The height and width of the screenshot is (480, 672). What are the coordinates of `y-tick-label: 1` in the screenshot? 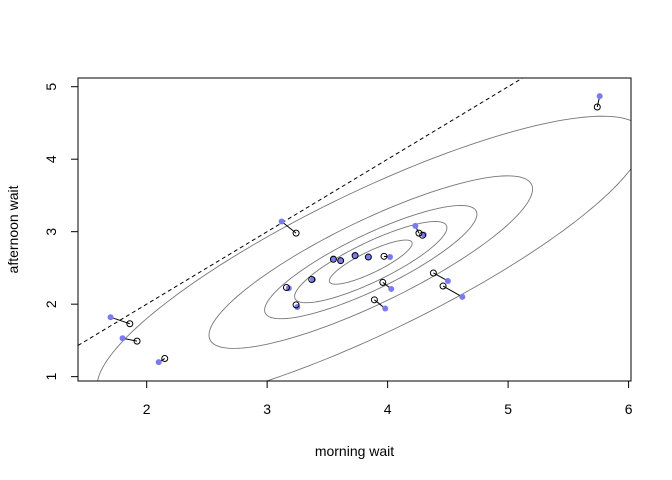 It's located at (51, 377).